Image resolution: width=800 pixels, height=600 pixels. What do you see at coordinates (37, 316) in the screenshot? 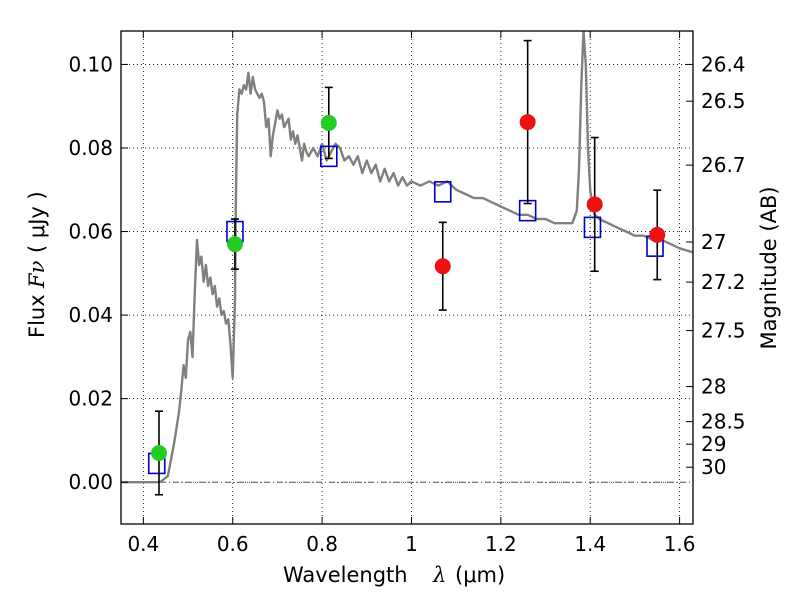
I see `y-axis-label: Flux` at bounding box center [37, 316].